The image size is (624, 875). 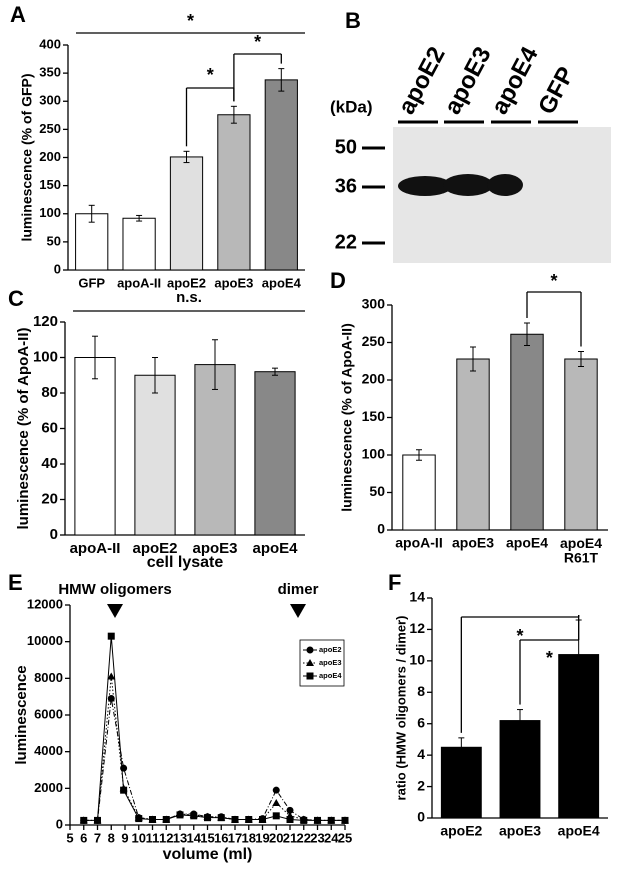 What do you see at coordinates (400, 708) in the screenshot?
I see `y-axis-label: ratio (HMW oligomers / dimer)` at bounding box center [400, 708].